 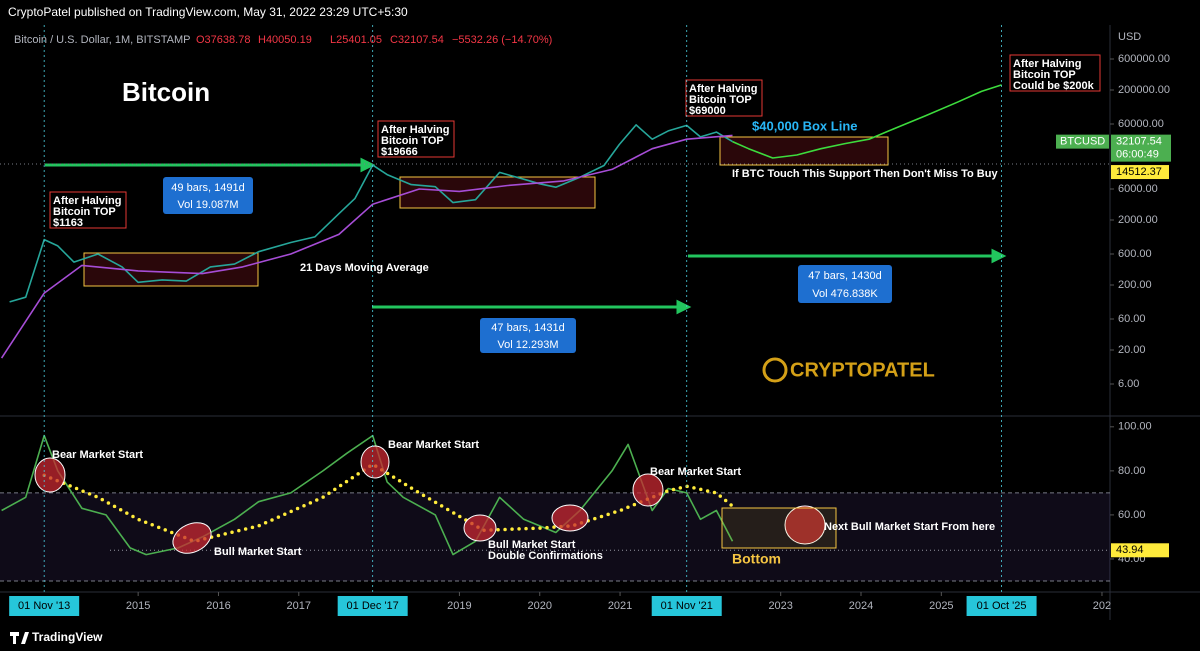 I want to click on support-box, so click(x=1140, y=172).